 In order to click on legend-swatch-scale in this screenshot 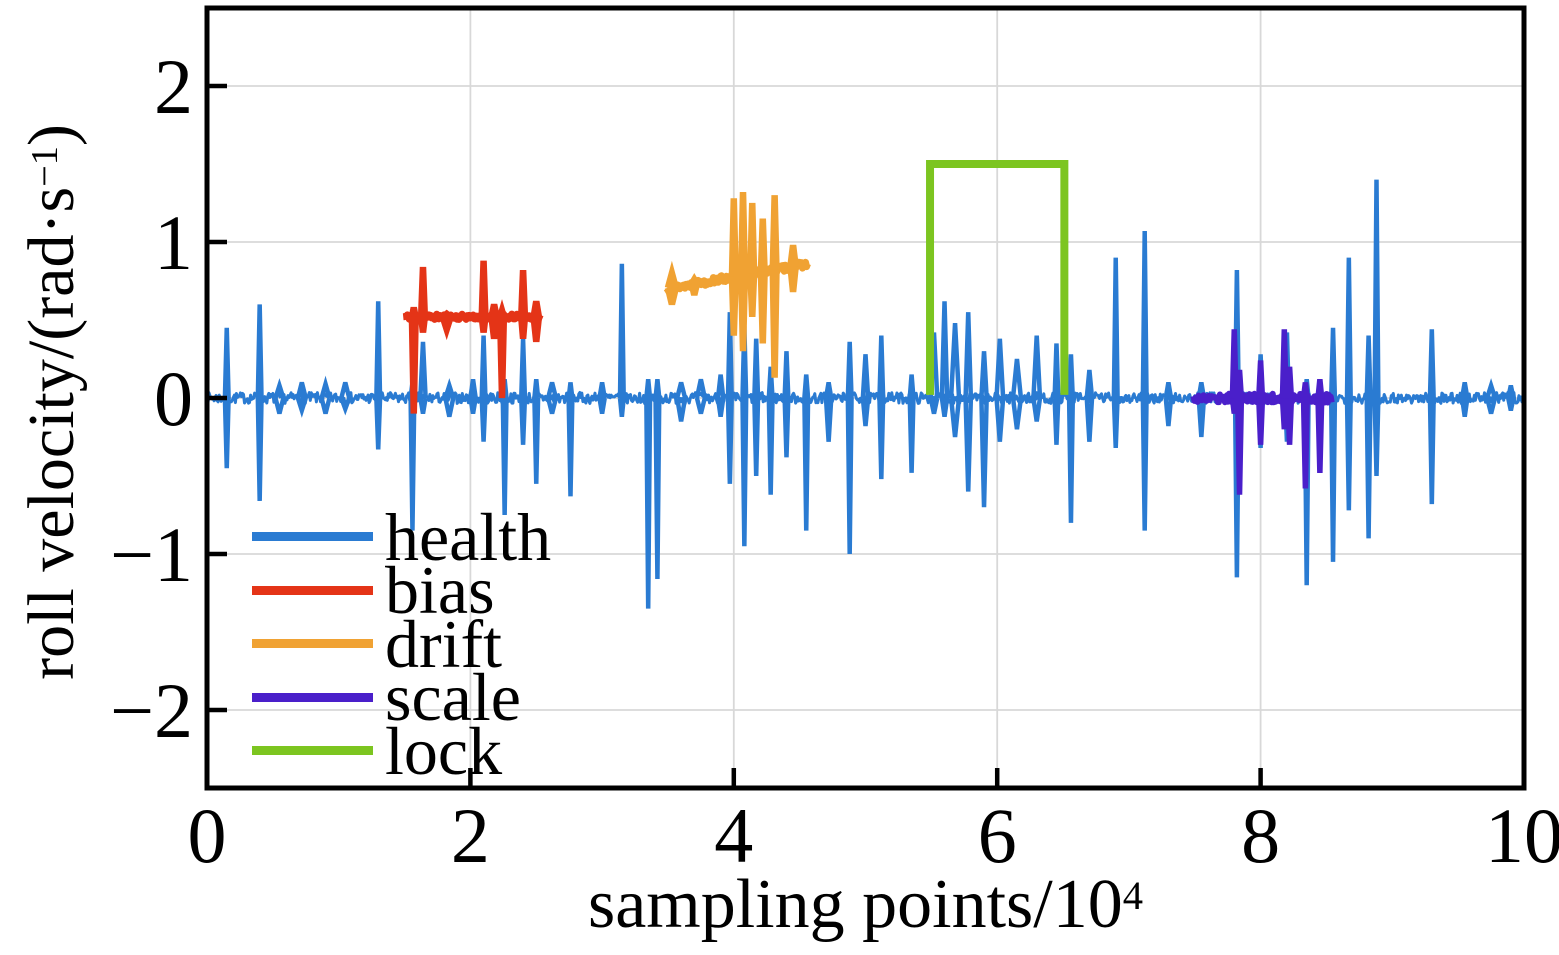, I will do `click(312, 697)`.